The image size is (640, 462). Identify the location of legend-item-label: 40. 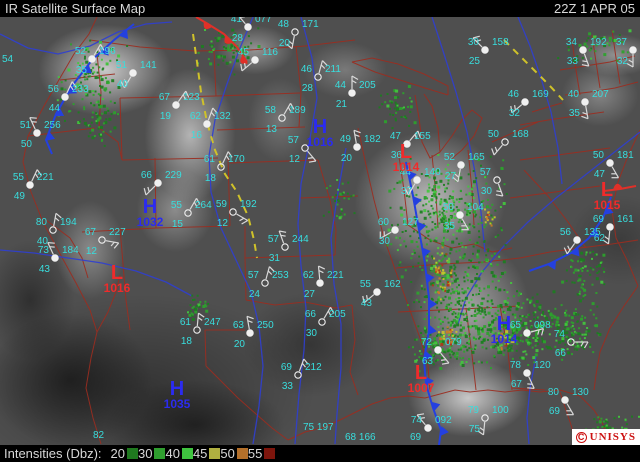
(172, 453).